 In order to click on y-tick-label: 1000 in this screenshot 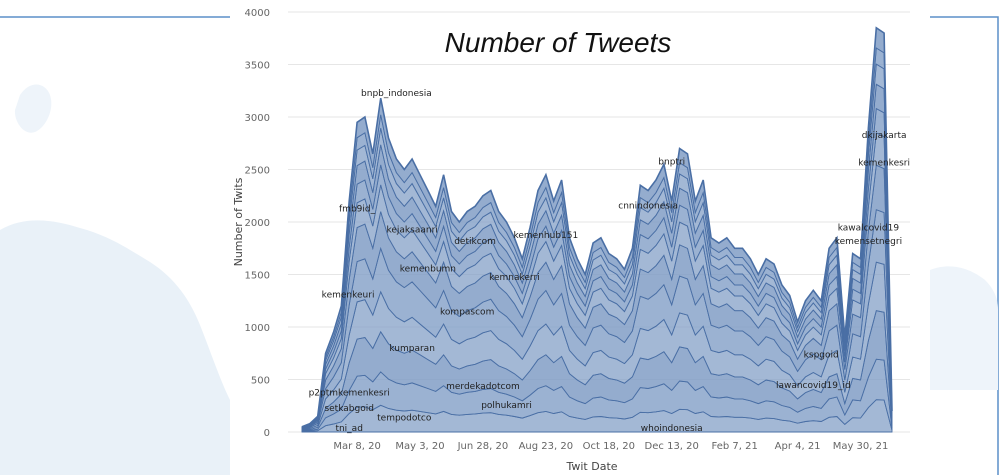, I will do `click(257, 328)`.